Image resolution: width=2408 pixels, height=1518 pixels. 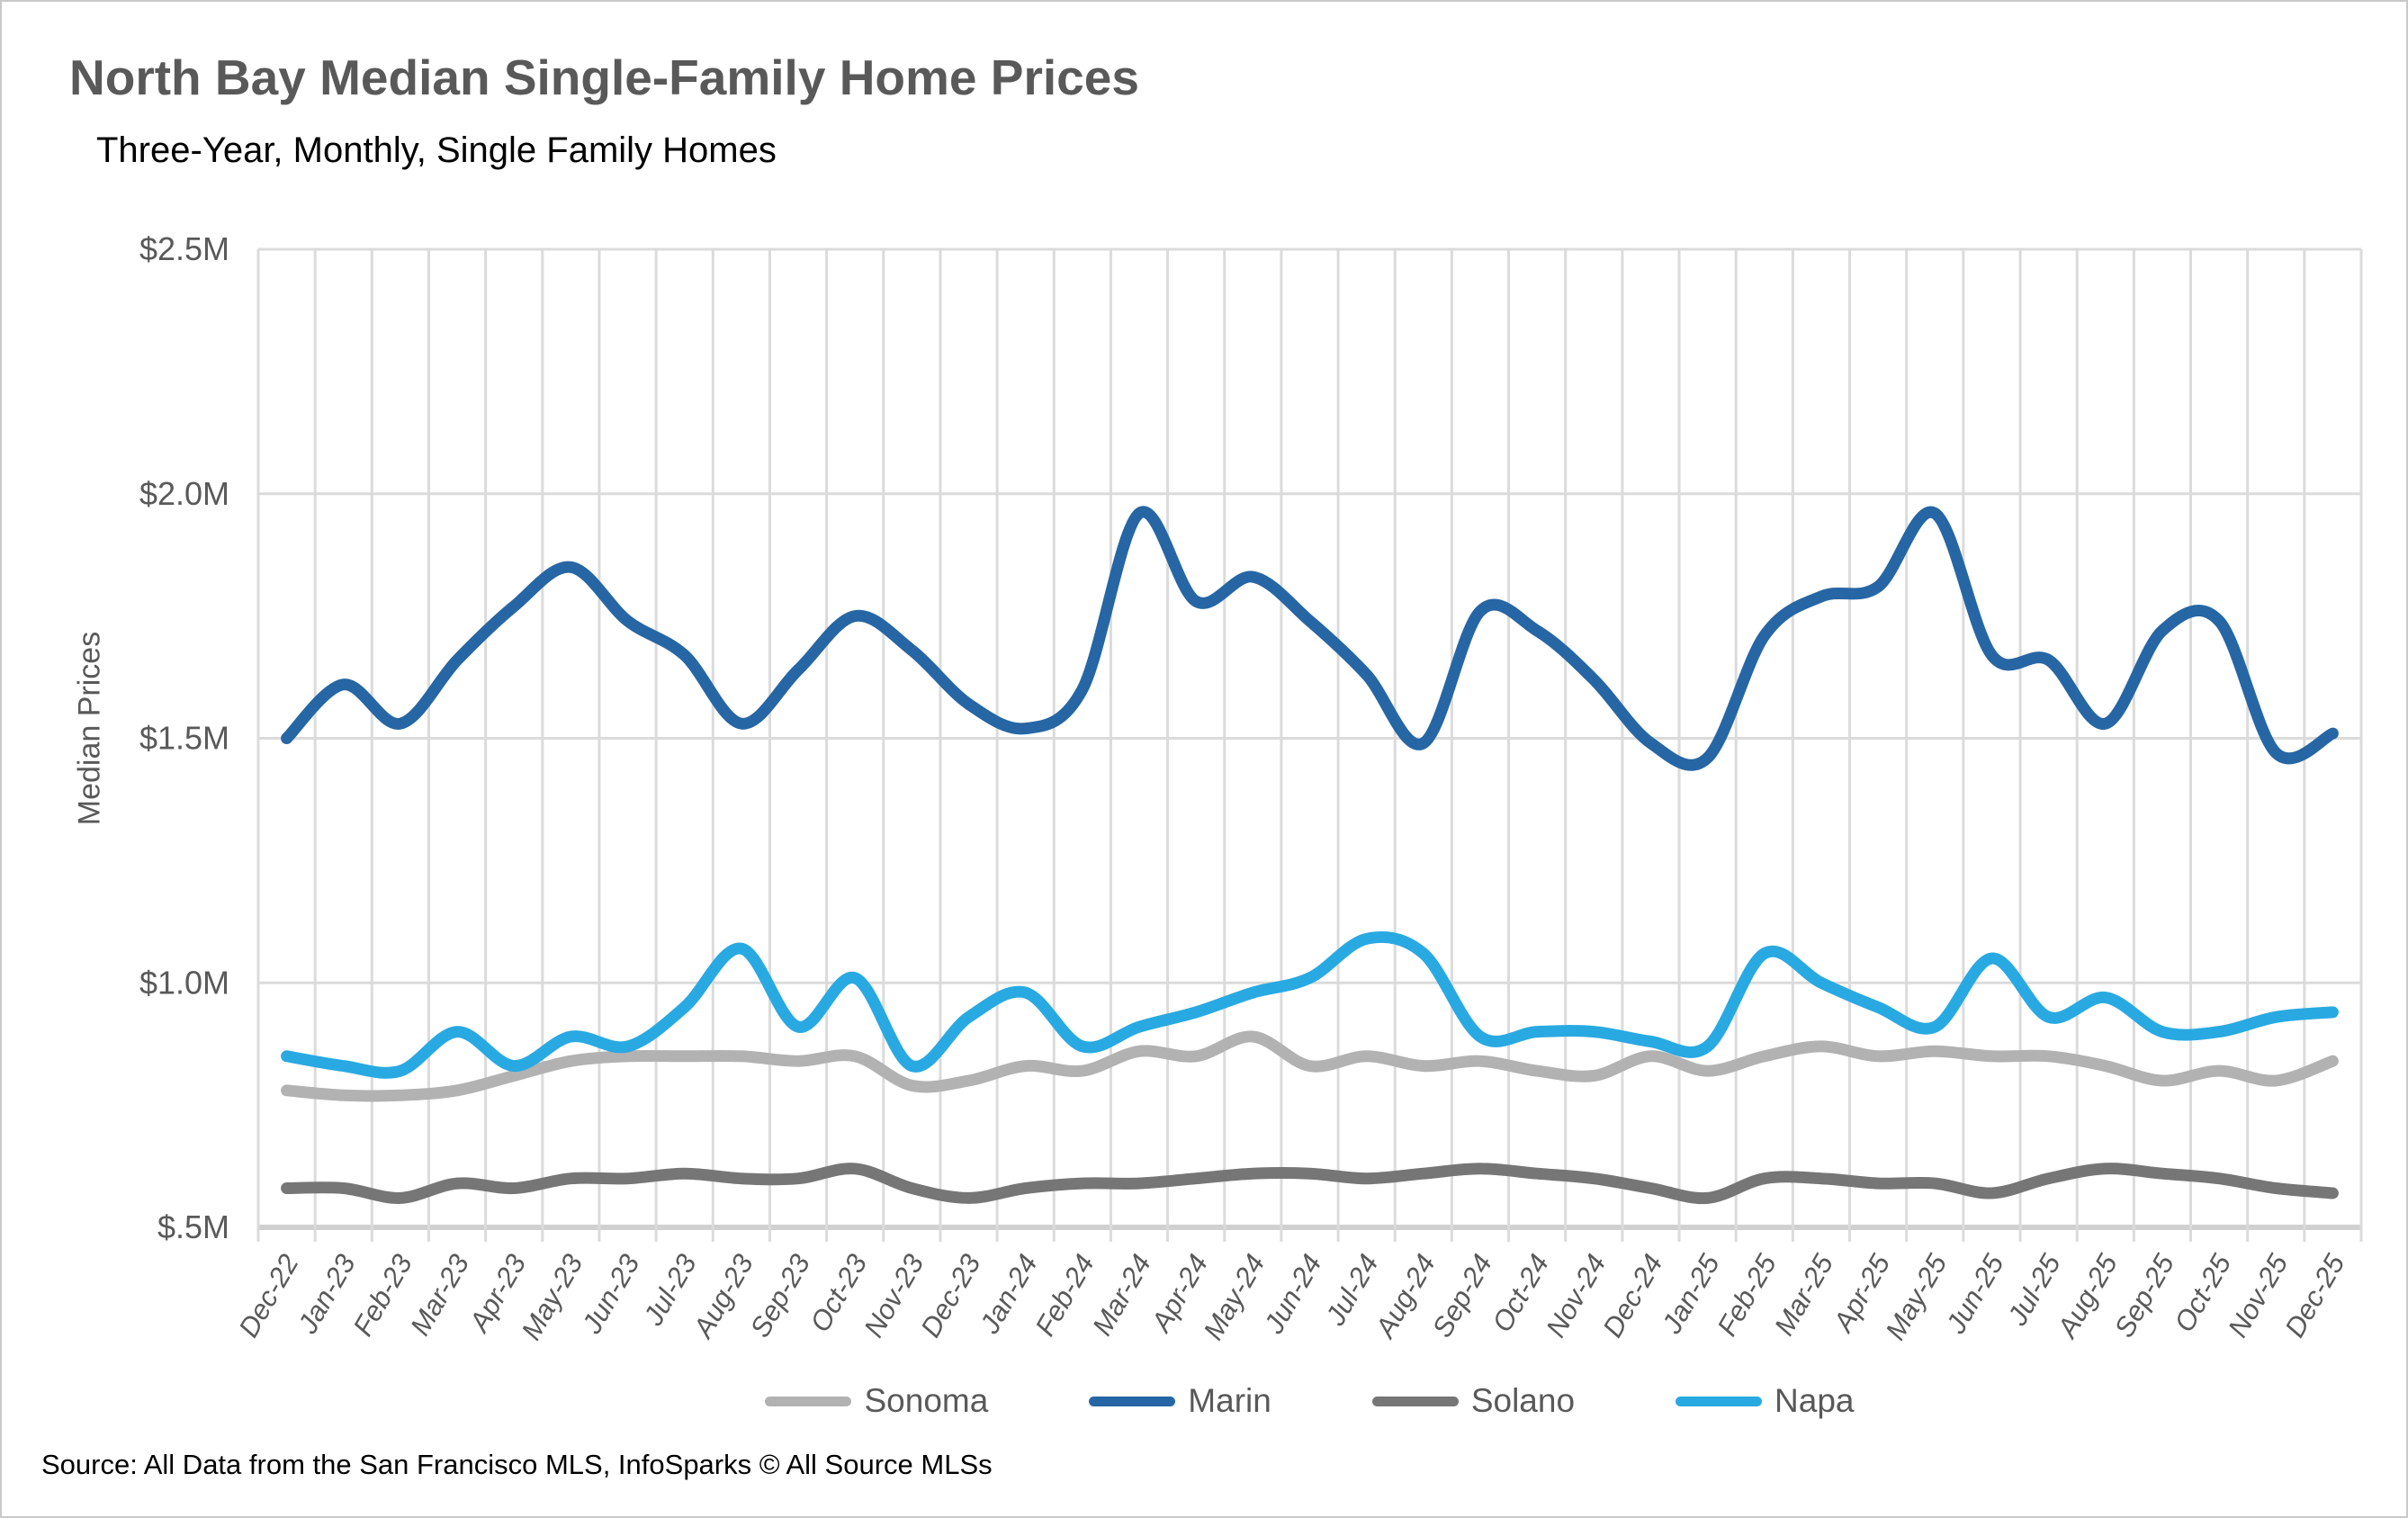 What do you see at coordinates (1765, 1401) in the screenshot?
I see `legend-item-napa: Napa` at bounding box center [1765, 1401].